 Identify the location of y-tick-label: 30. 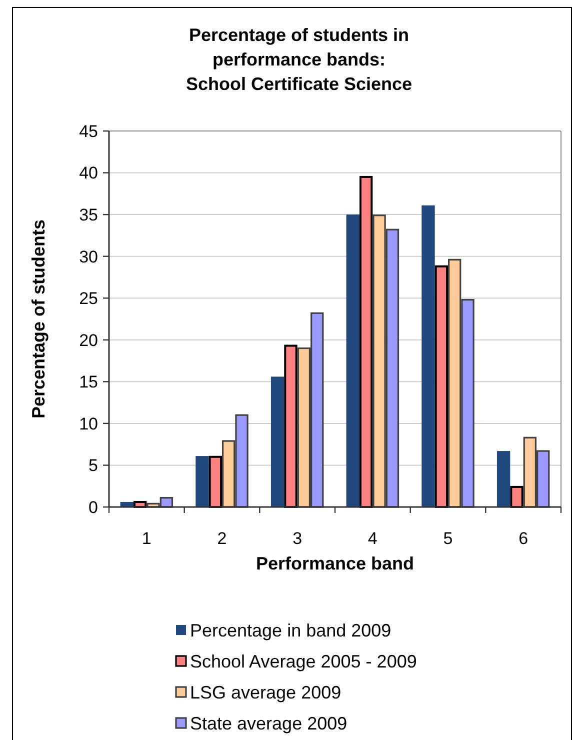
(88, 256).